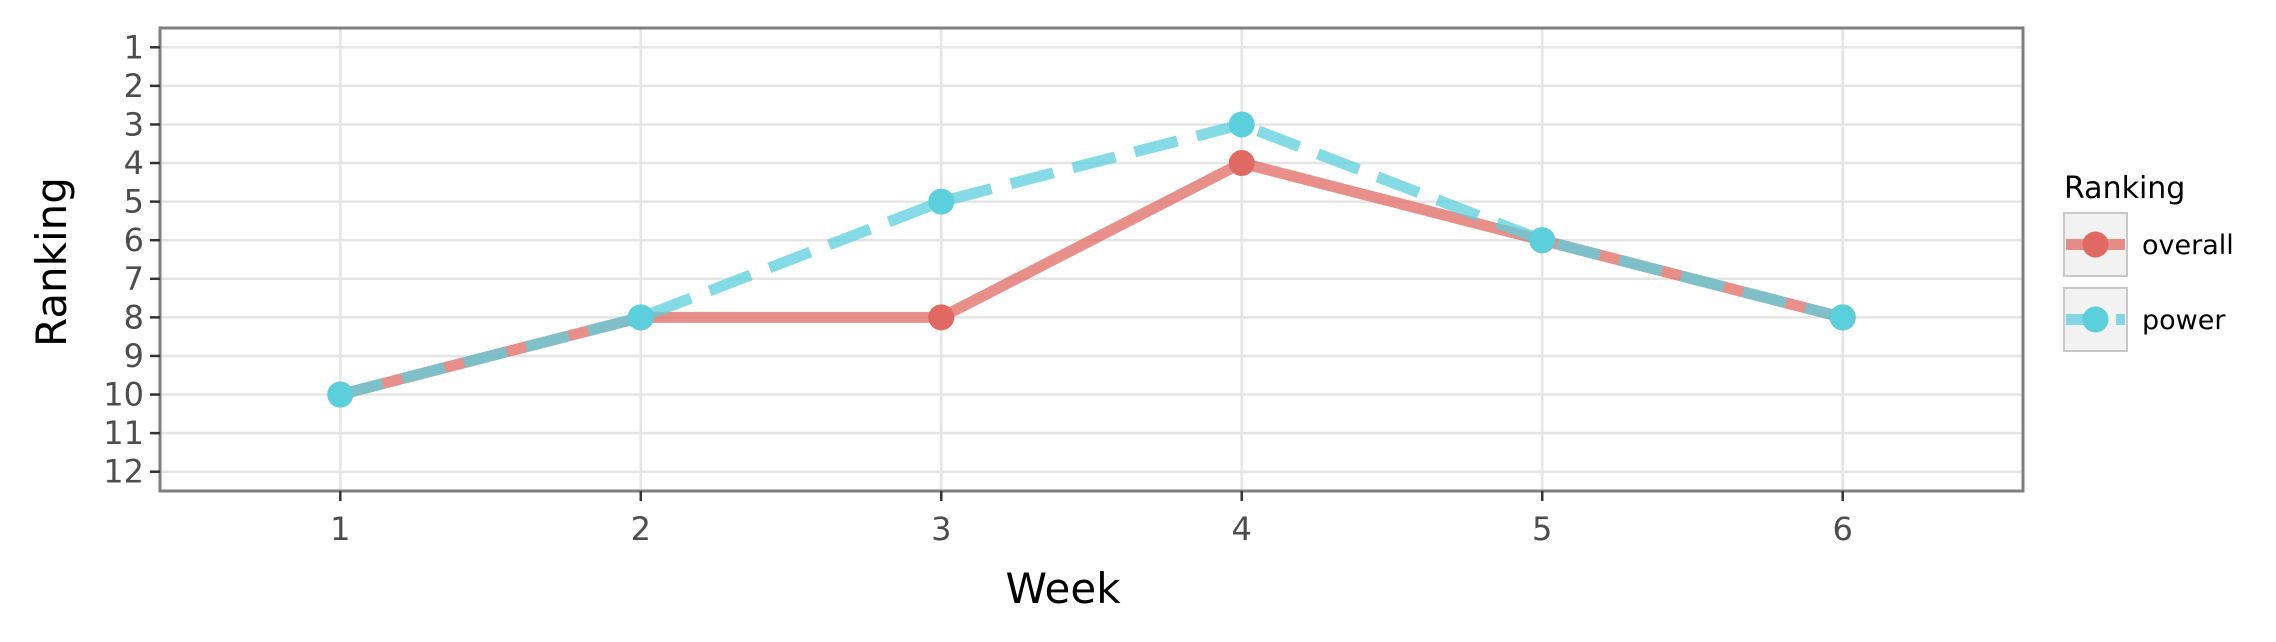 Image resolution: width=2276 pixels, height=642 pixels. I want to click on legend-point-overall, so click(2095, 244).